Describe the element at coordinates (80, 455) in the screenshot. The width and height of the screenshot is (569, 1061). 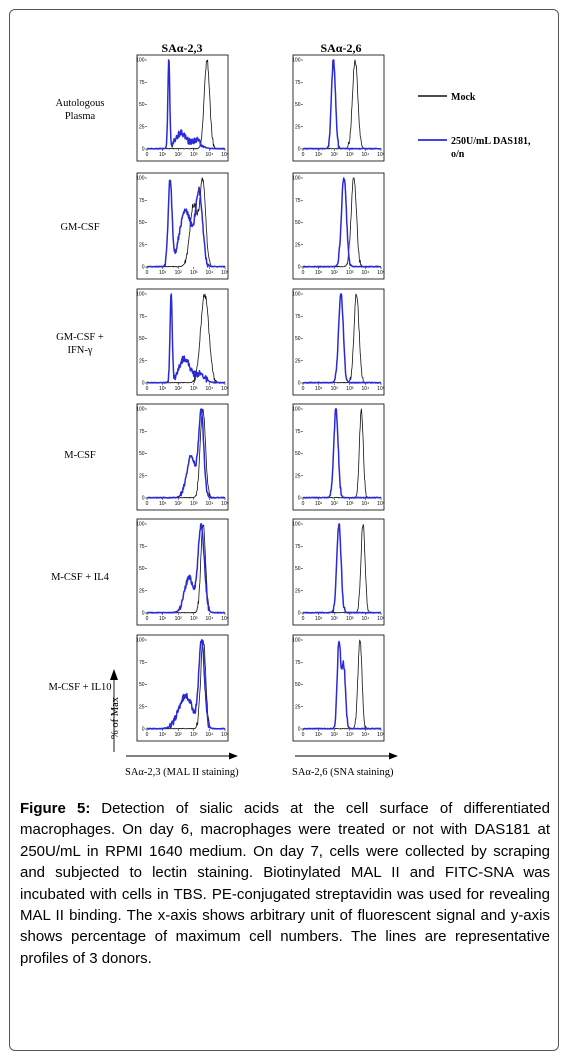
I see `row-label-mcsf: M-CSF` at that location.